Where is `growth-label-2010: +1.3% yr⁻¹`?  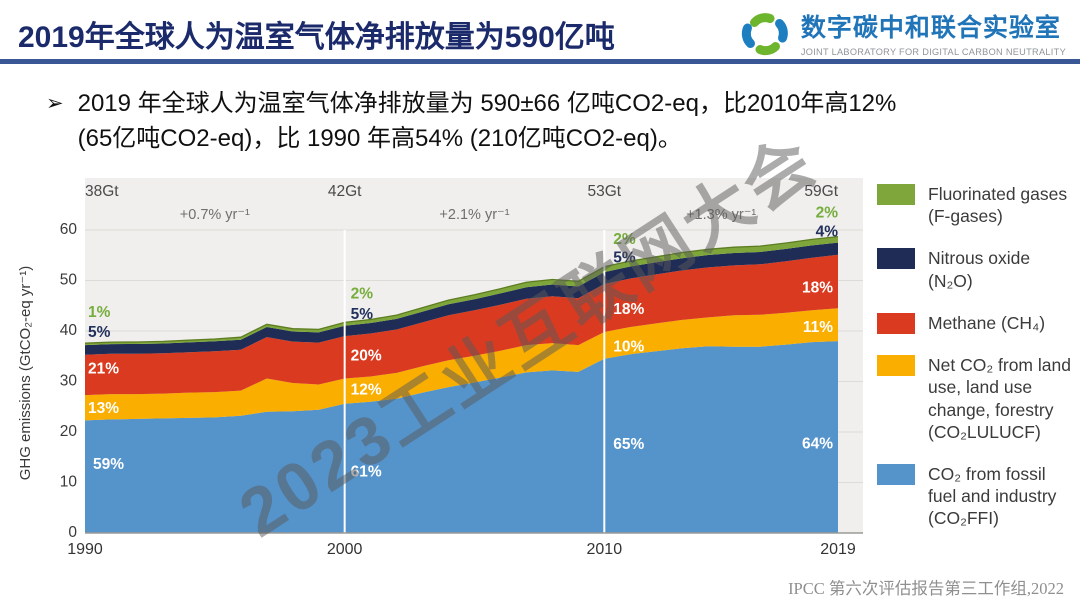
growth-label-2010: +1.3% yr⁻¹ is located at coordinates (721, 215).